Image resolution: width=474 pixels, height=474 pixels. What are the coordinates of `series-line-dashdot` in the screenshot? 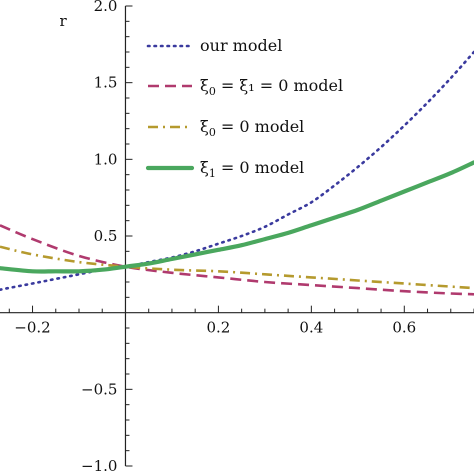 It's located at (237, 267).